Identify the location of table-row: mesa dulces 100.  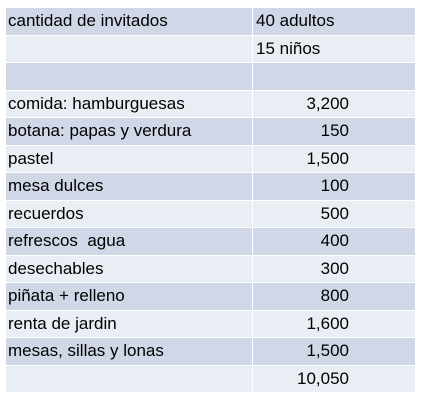
(210, 186).